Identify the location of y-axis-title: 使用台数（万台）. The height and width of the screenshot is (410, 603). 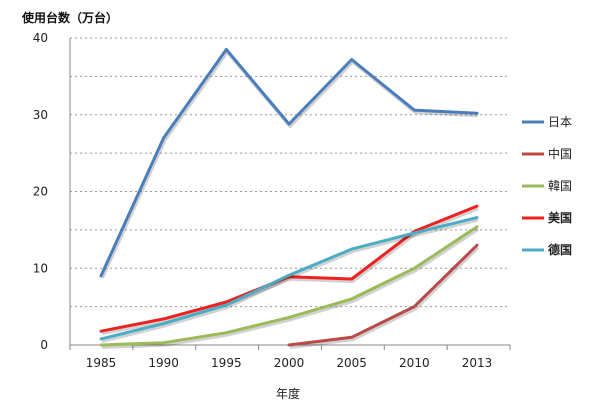
(69, 17).